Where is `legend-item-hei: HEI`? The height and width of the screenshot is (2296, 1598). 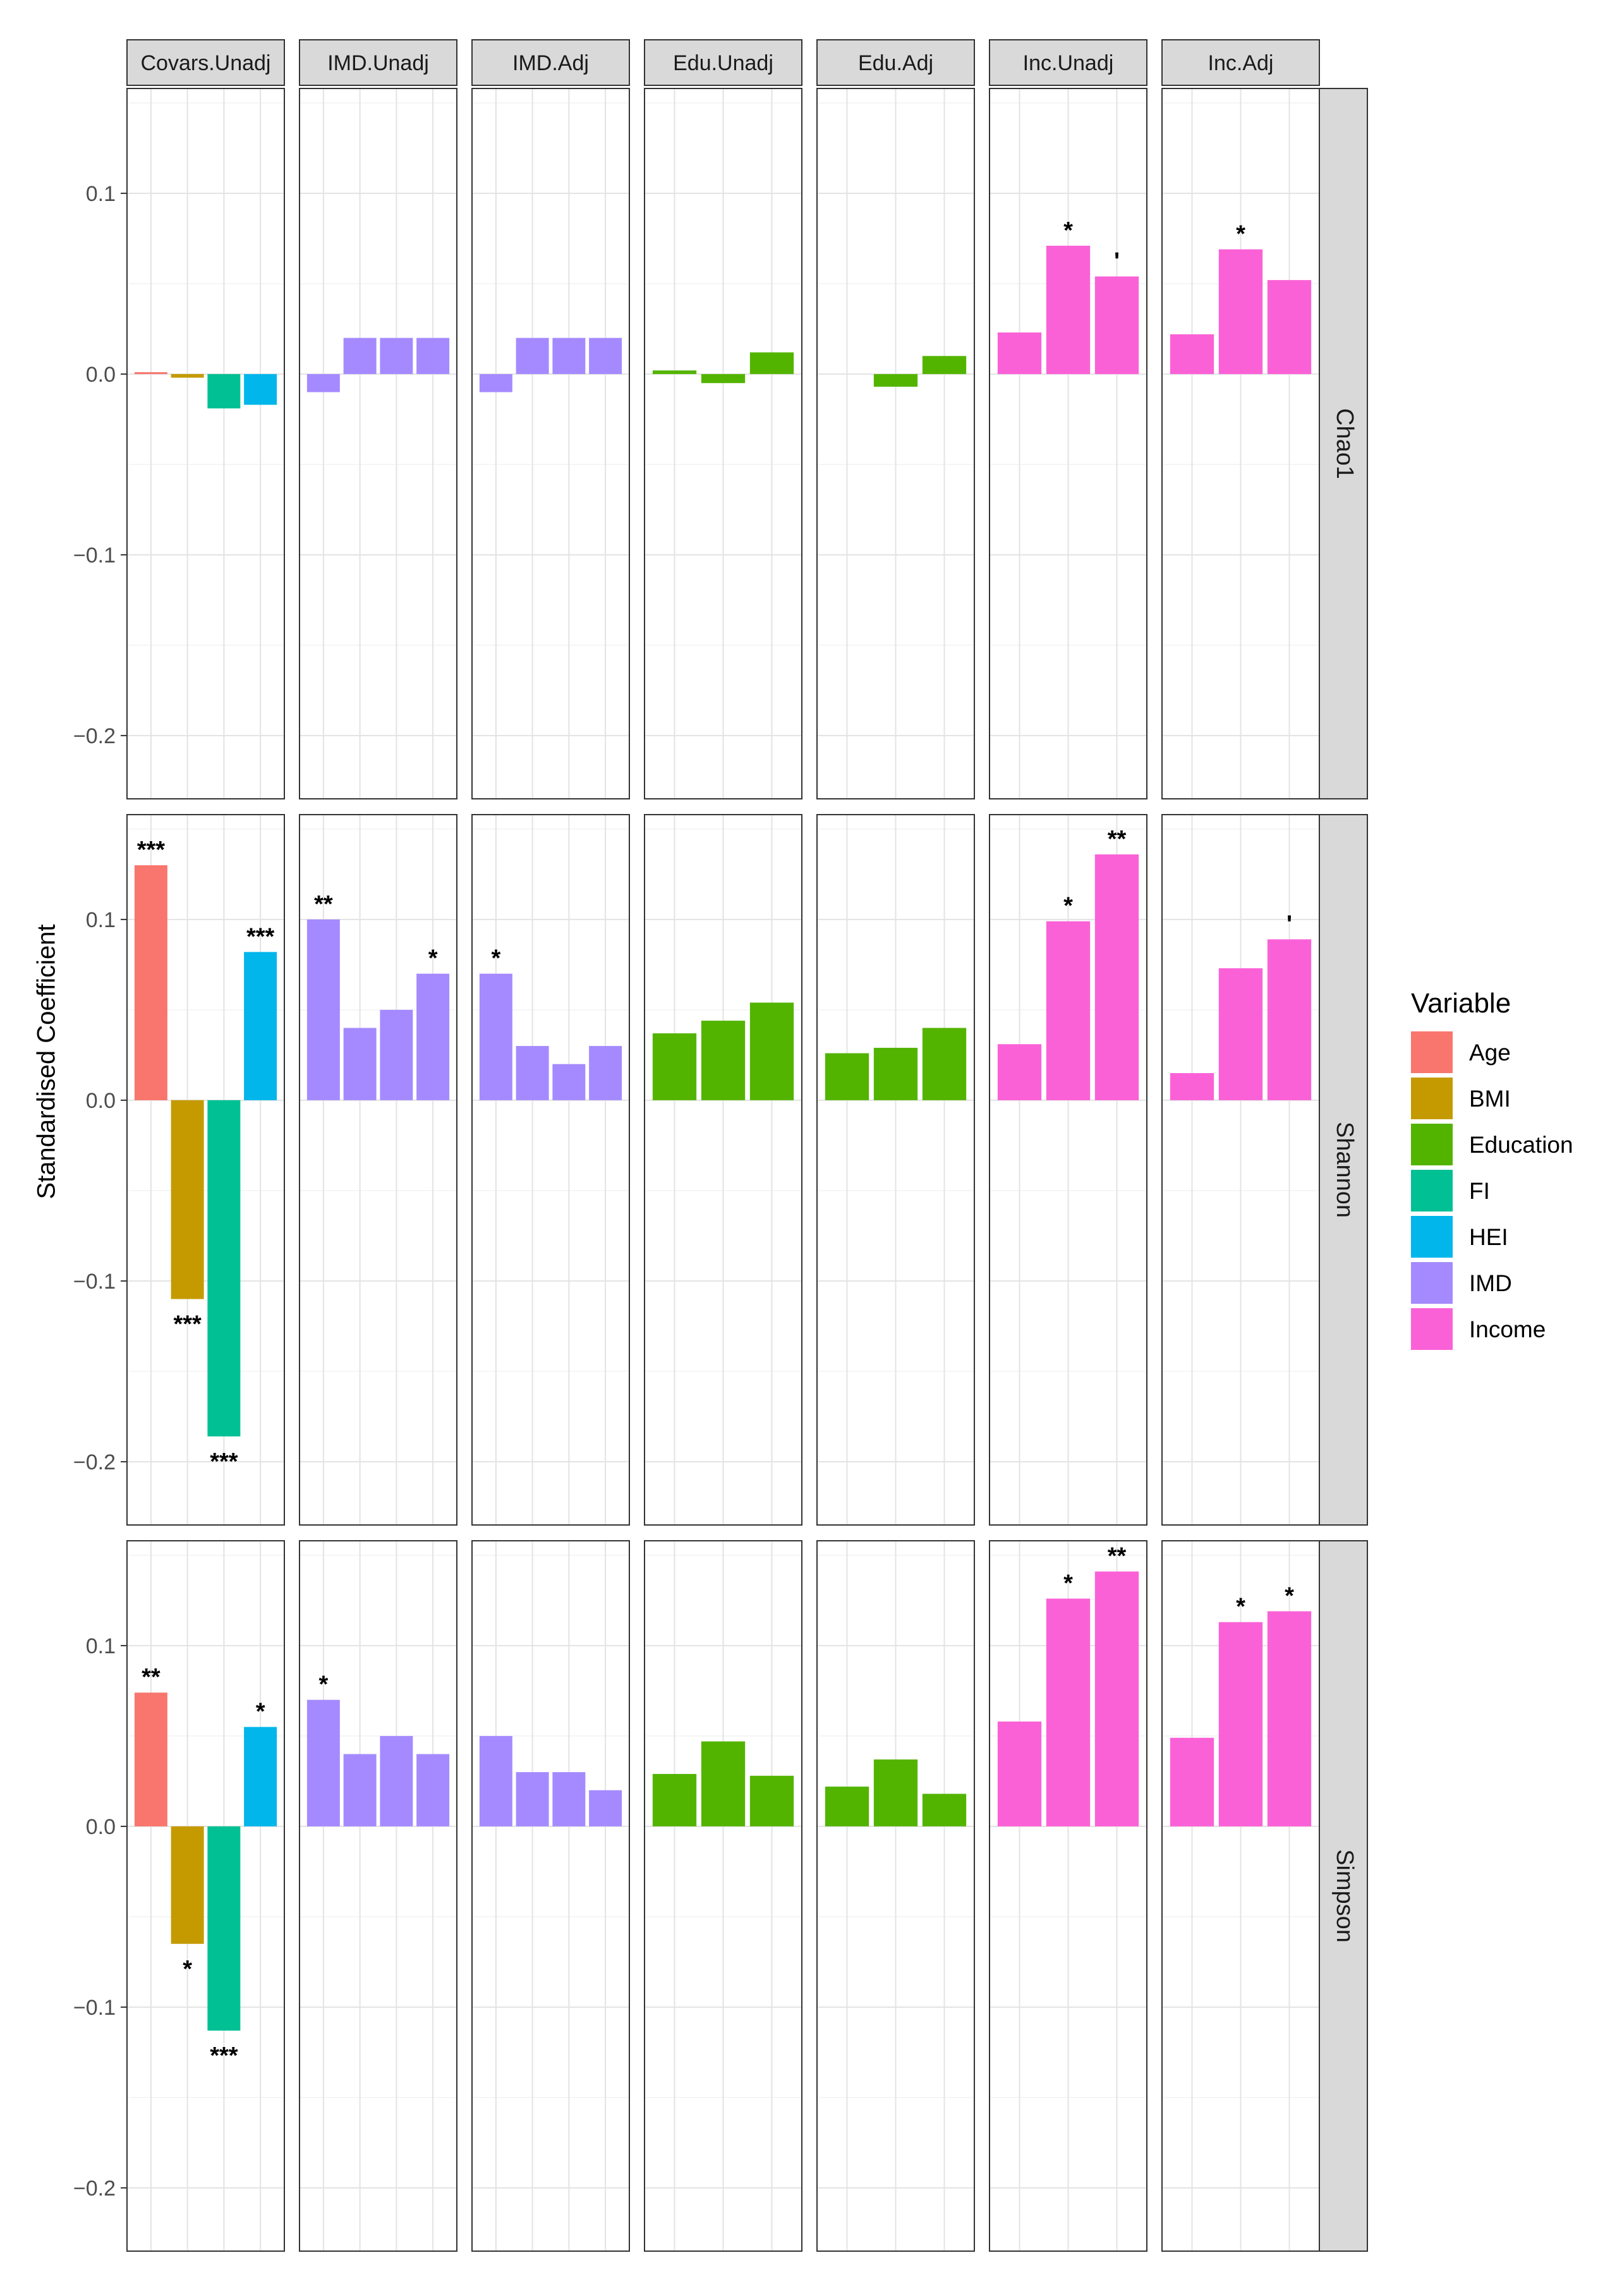 legend-item-hei: HEI is located at coordinates (1459, 1237).